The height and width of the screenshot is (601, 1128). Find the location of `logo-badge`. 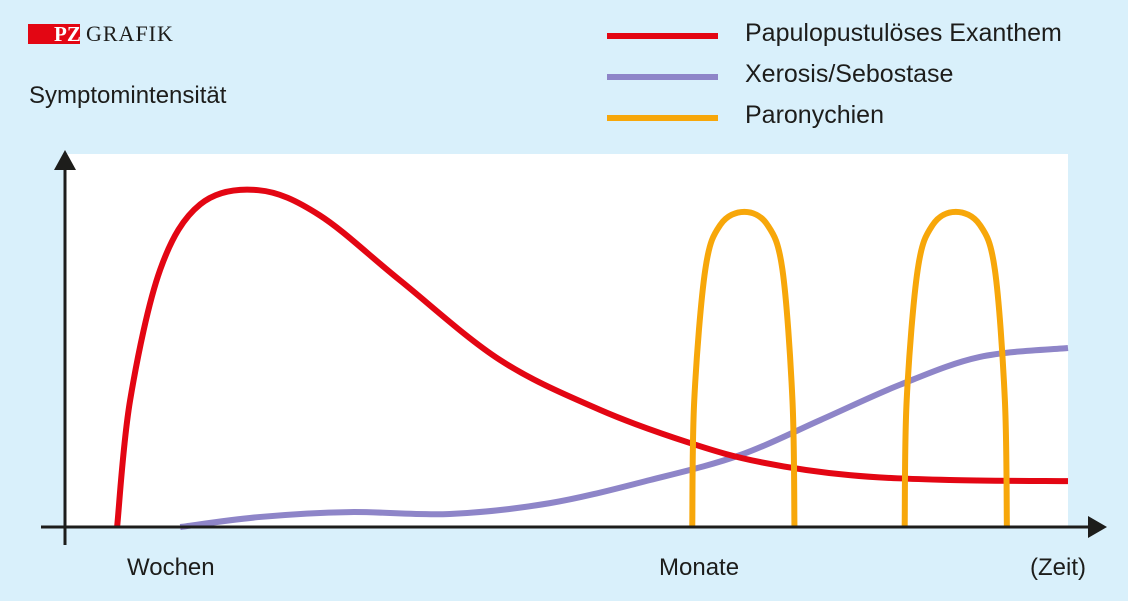

logo-badge is located at coordinates (54, 34).